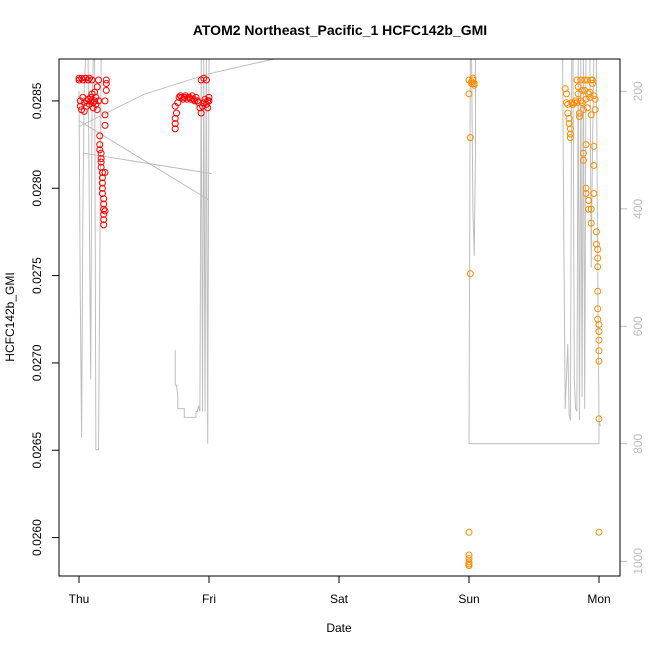 The height and width of the screenshot is (650, 650). I want to click on x-tick-label-2: Sat, so click(339, 599).